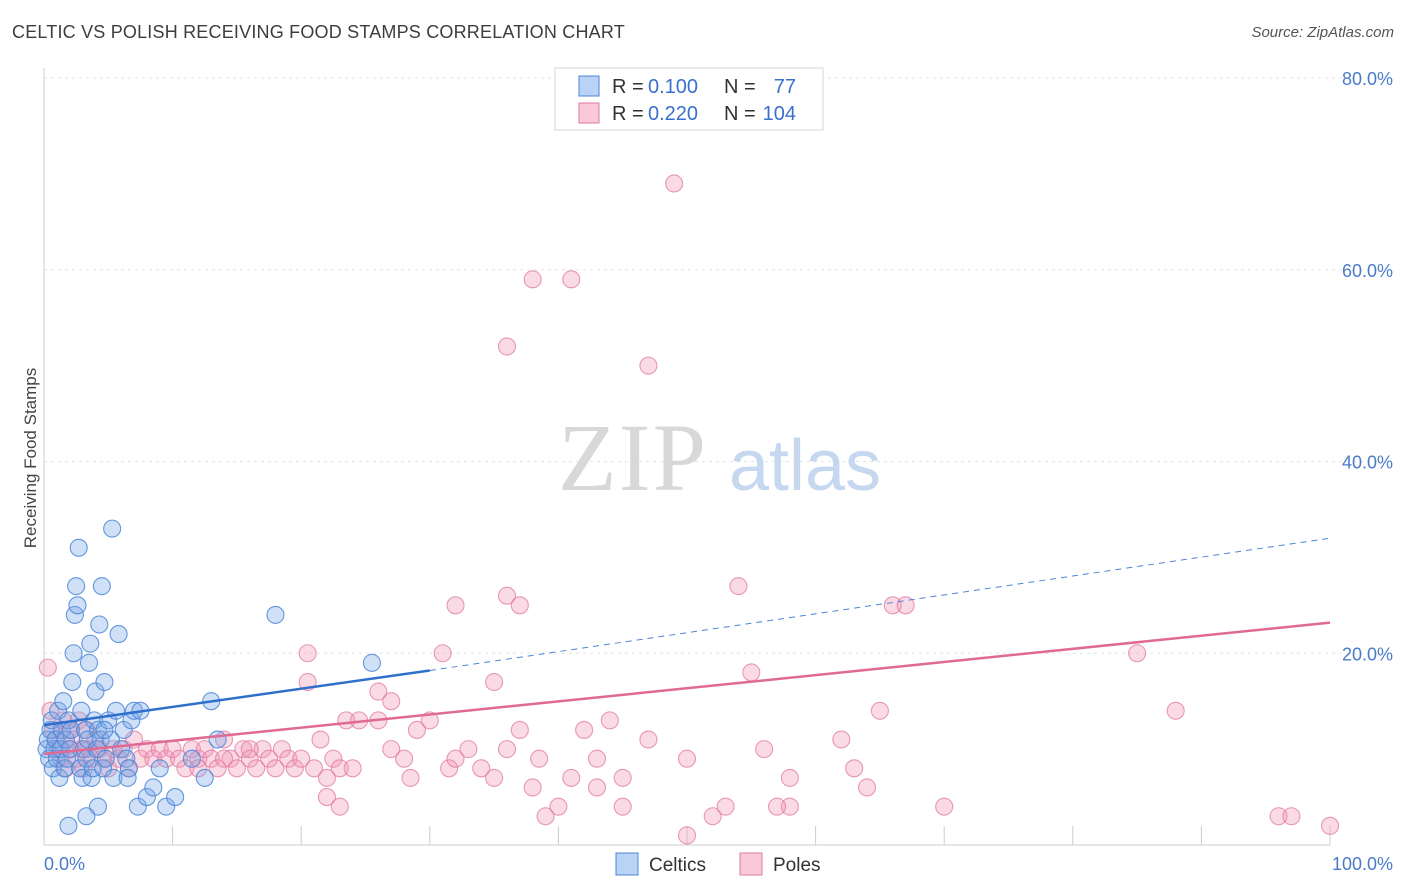  Describe the element at coordinates (797, 865) in the screenshot. I see `bottom-legend-label: Poles` at that location.